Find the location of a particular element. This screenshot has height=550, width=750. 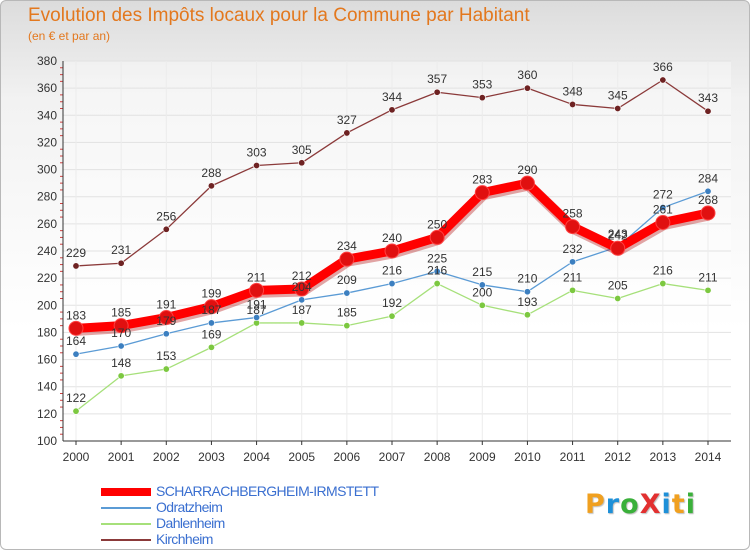

data-label: 199 is located at coordinates (211, 294).